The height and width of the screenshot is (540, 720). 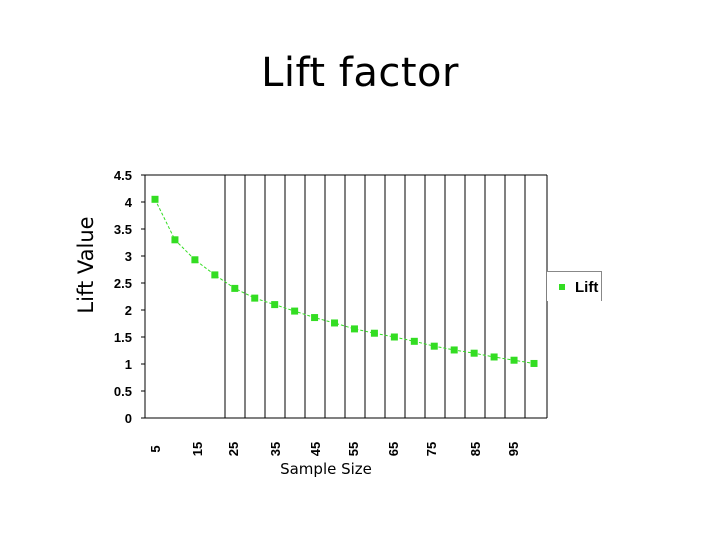 What do you see at coordinates (123, 283) in the screenshot?
I see `y-tick-label: 2.5` at bounding box center [123, 283].